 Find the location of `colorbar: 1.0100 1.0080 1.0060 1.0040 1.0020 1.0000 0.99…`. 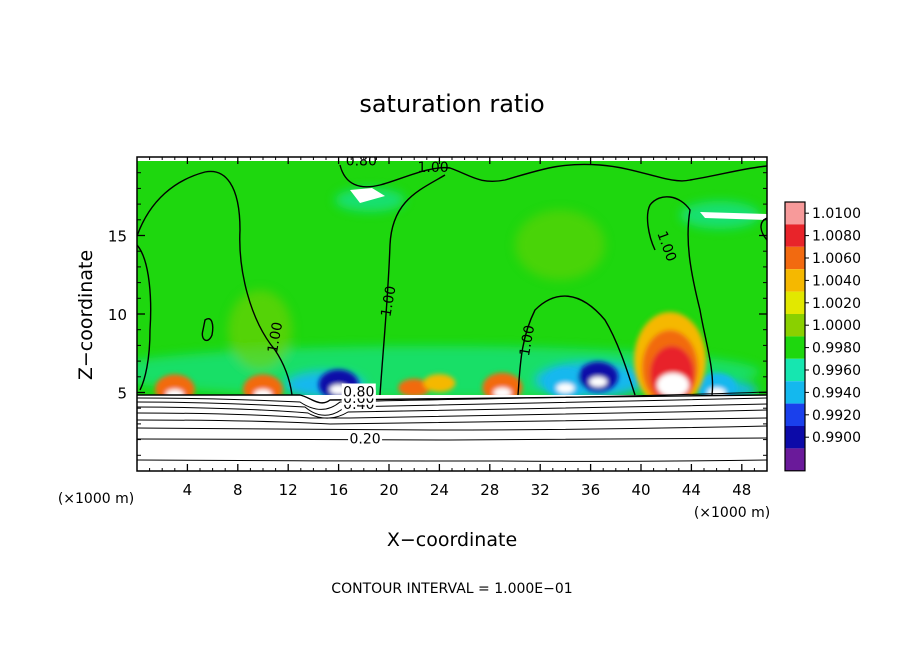

colorbar: 1.0100 1.0080 1.0060 1.0040 1.0020 1.0000 0.99… is located at coordinates (822, 336).